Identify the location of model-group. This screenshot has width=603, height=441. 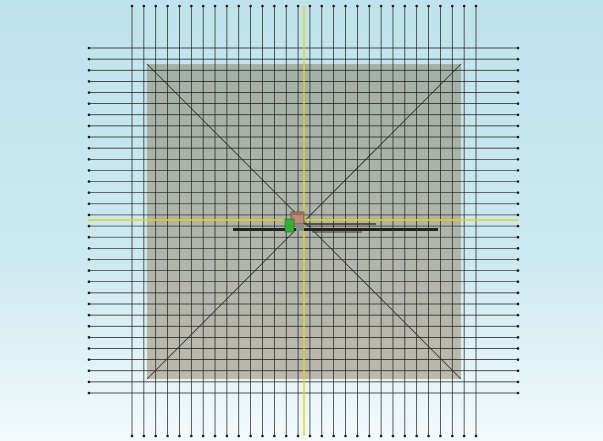
(335, 222).